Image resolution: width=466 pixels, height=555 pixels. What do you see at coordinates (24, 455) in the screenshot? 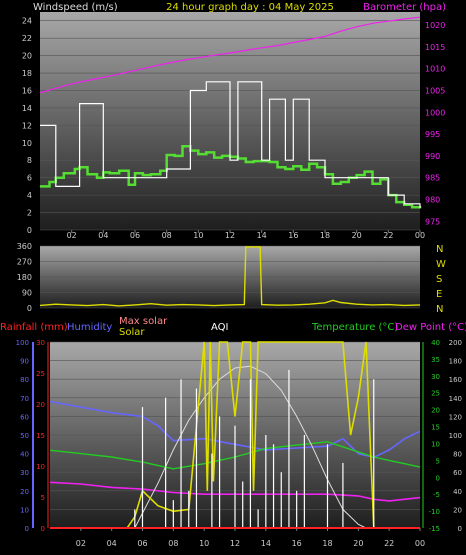
I see `hum-ytick-40: 40` at bounding box center [24, 455].